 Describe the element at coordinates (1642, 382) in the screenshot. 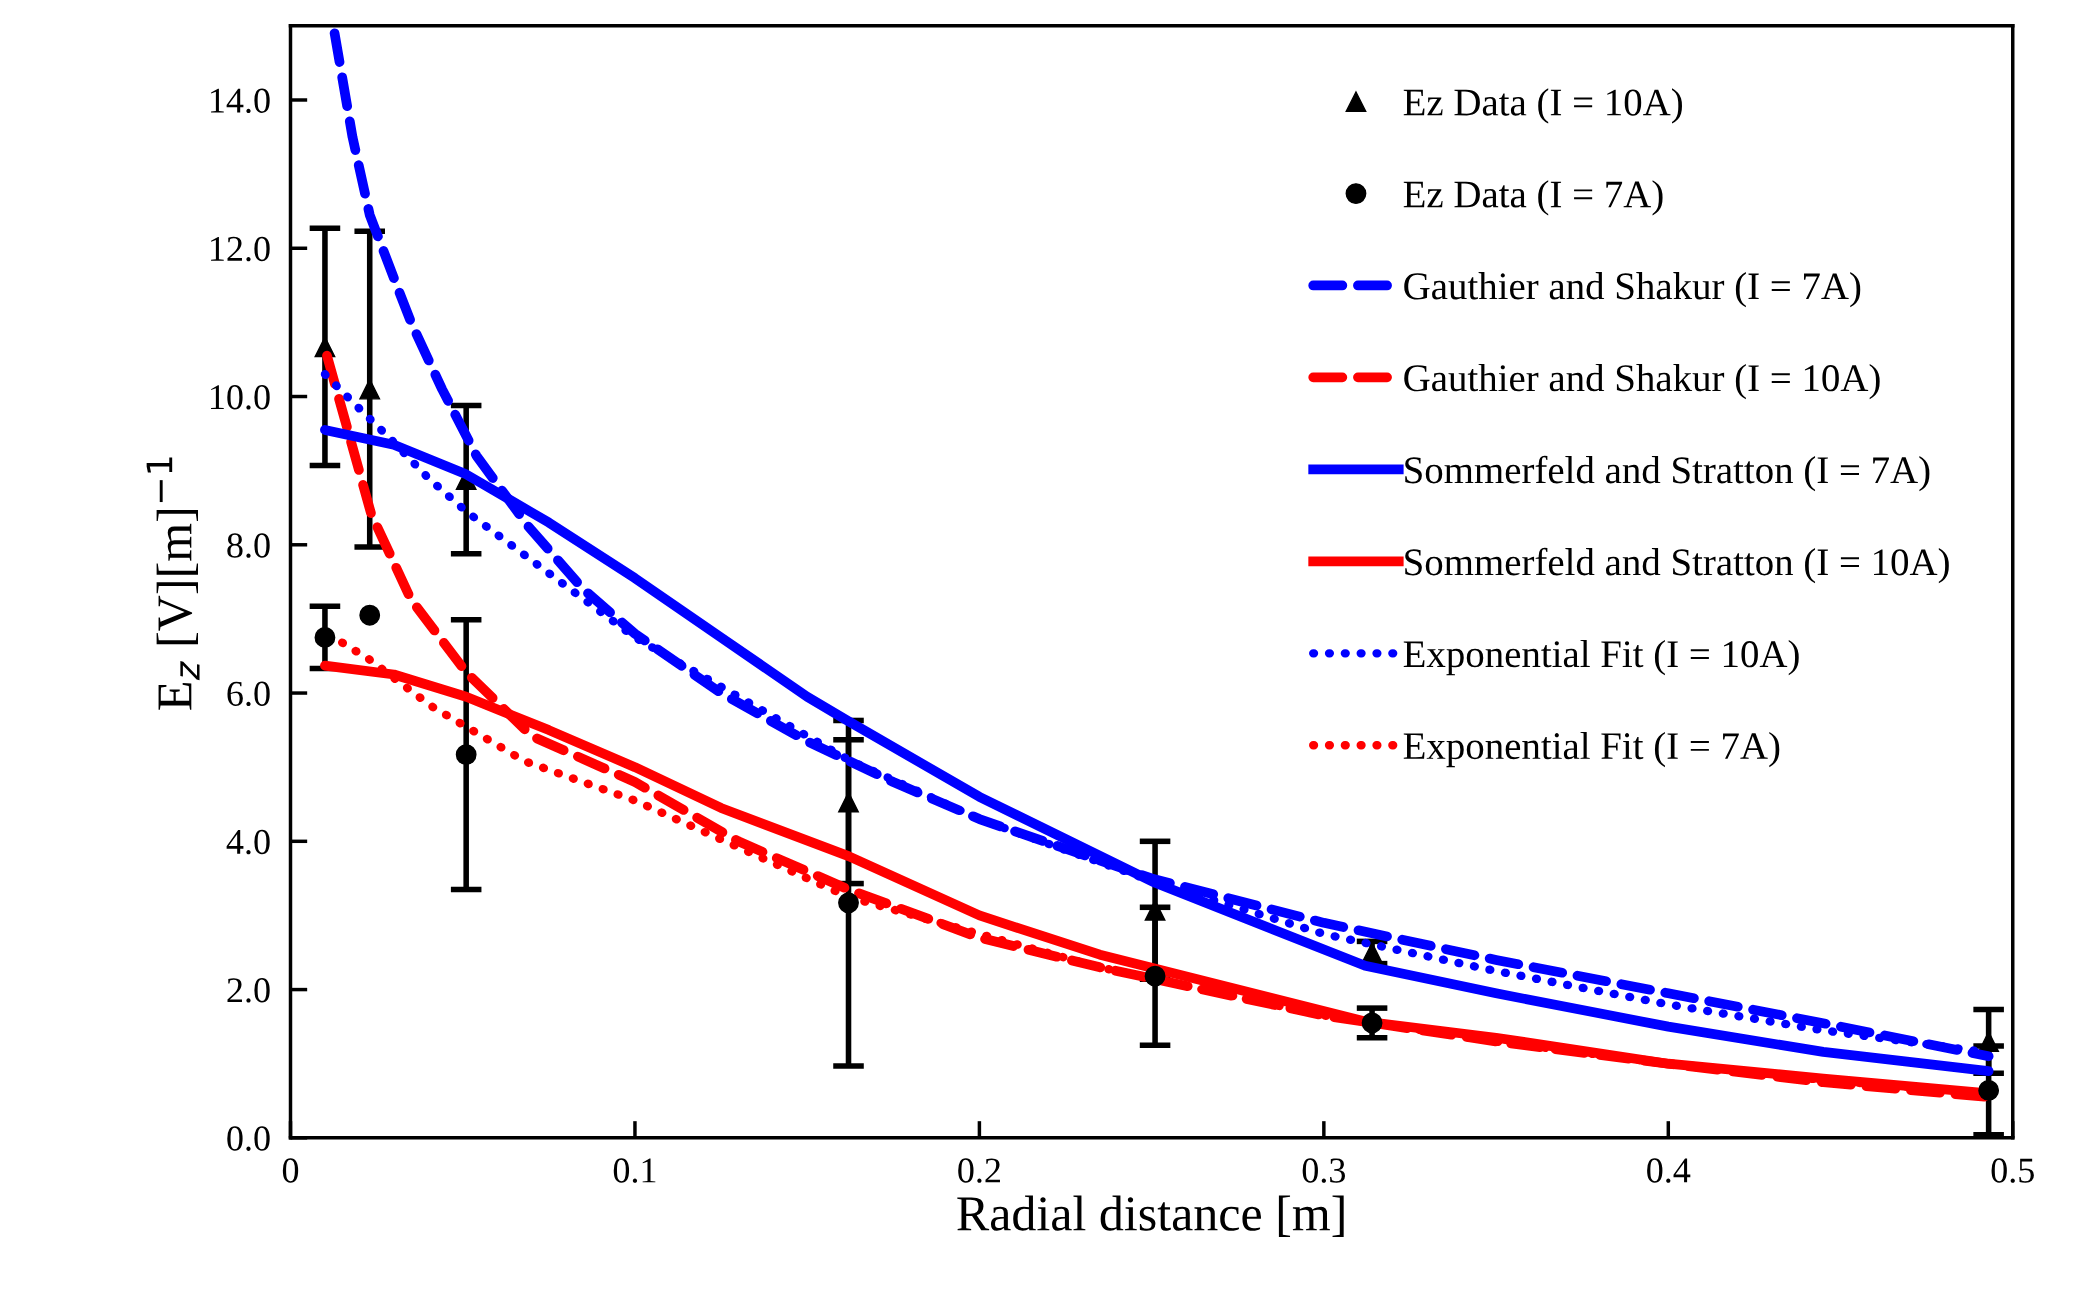

I see `legend-label: Gauthier and Shakur (I = 10A)` at that location.